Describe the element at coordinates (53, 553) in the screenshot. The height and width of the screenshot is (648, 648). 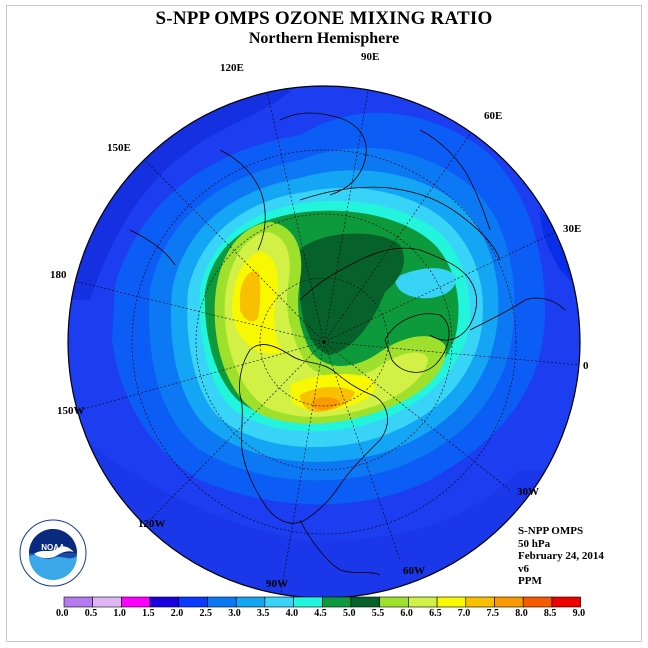
I see `noaa-logo: NOAA` at that location.